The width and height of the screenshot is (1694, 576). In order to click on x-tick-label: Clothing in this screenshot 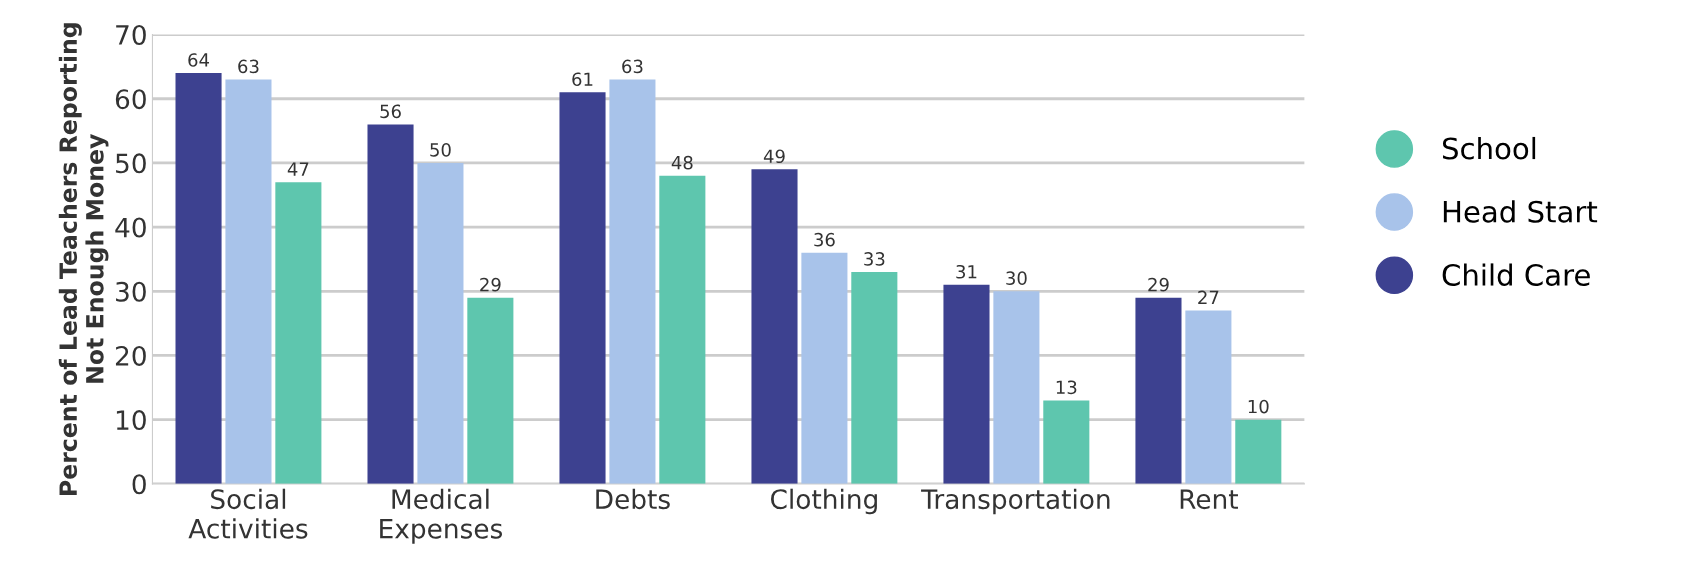, I will do `click(824, 501)`.